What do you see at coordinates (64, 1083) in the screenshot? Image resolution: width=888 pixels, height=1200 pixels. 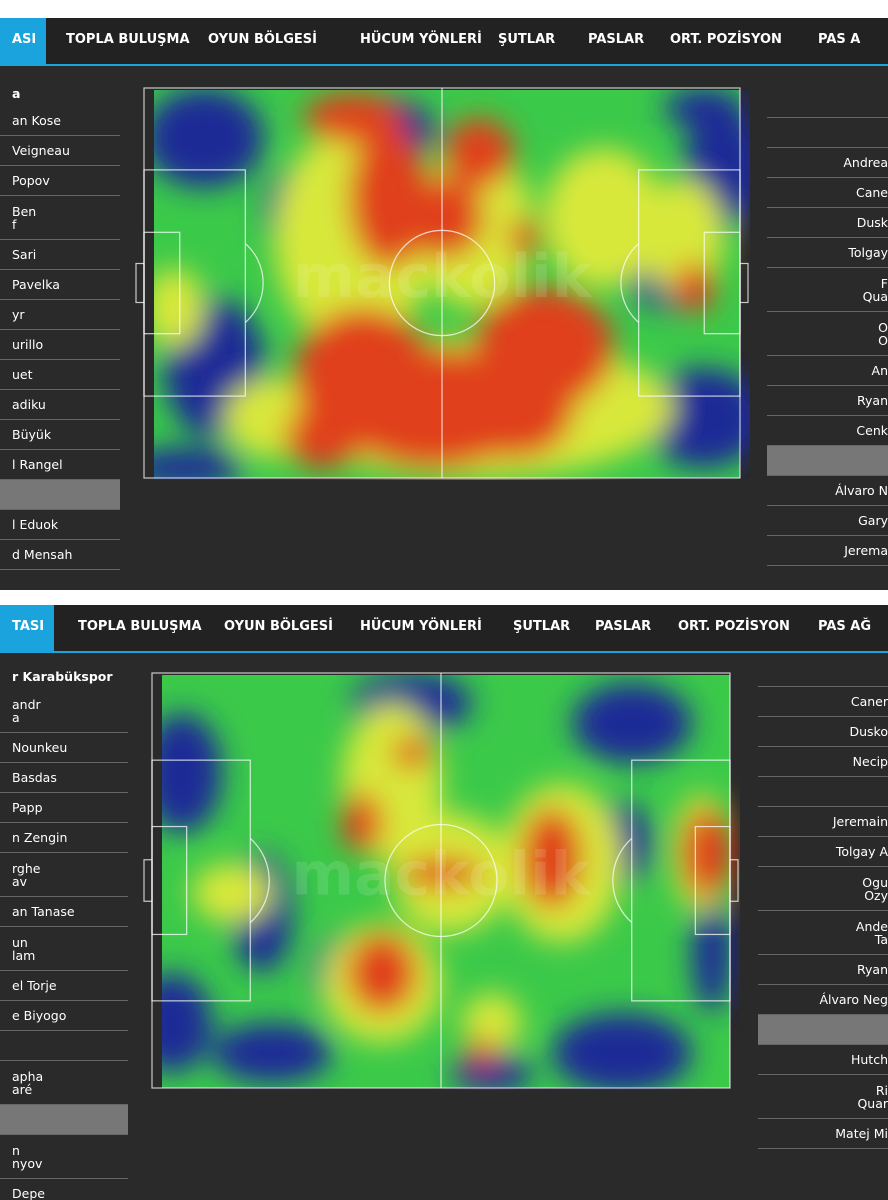 I see `player-row: apha aré` at bounding box center [64, 1083].